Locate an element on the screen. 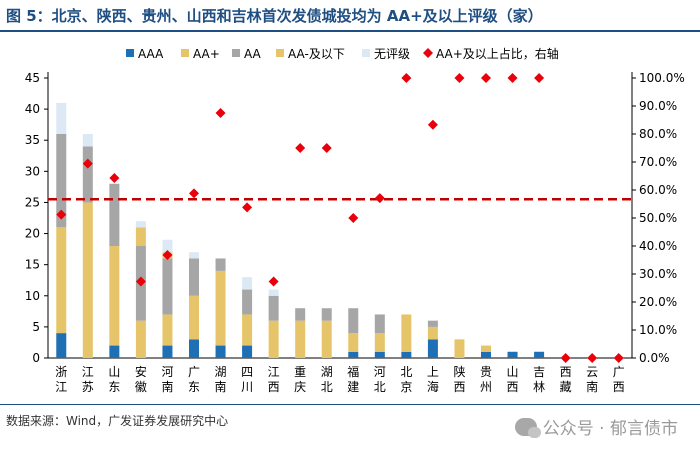  y-tick-label: 0 is located at coordinates (36, 358).